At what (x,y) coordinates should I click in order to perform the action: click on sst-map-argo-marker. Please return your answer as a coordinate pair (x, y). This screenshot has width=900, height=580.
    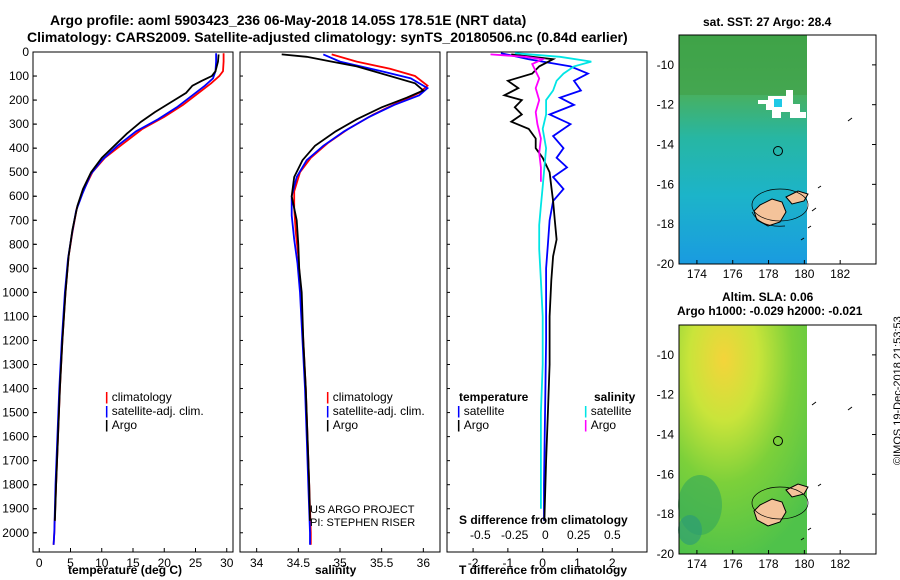
    Looking at the image, I should click on (778, 151).